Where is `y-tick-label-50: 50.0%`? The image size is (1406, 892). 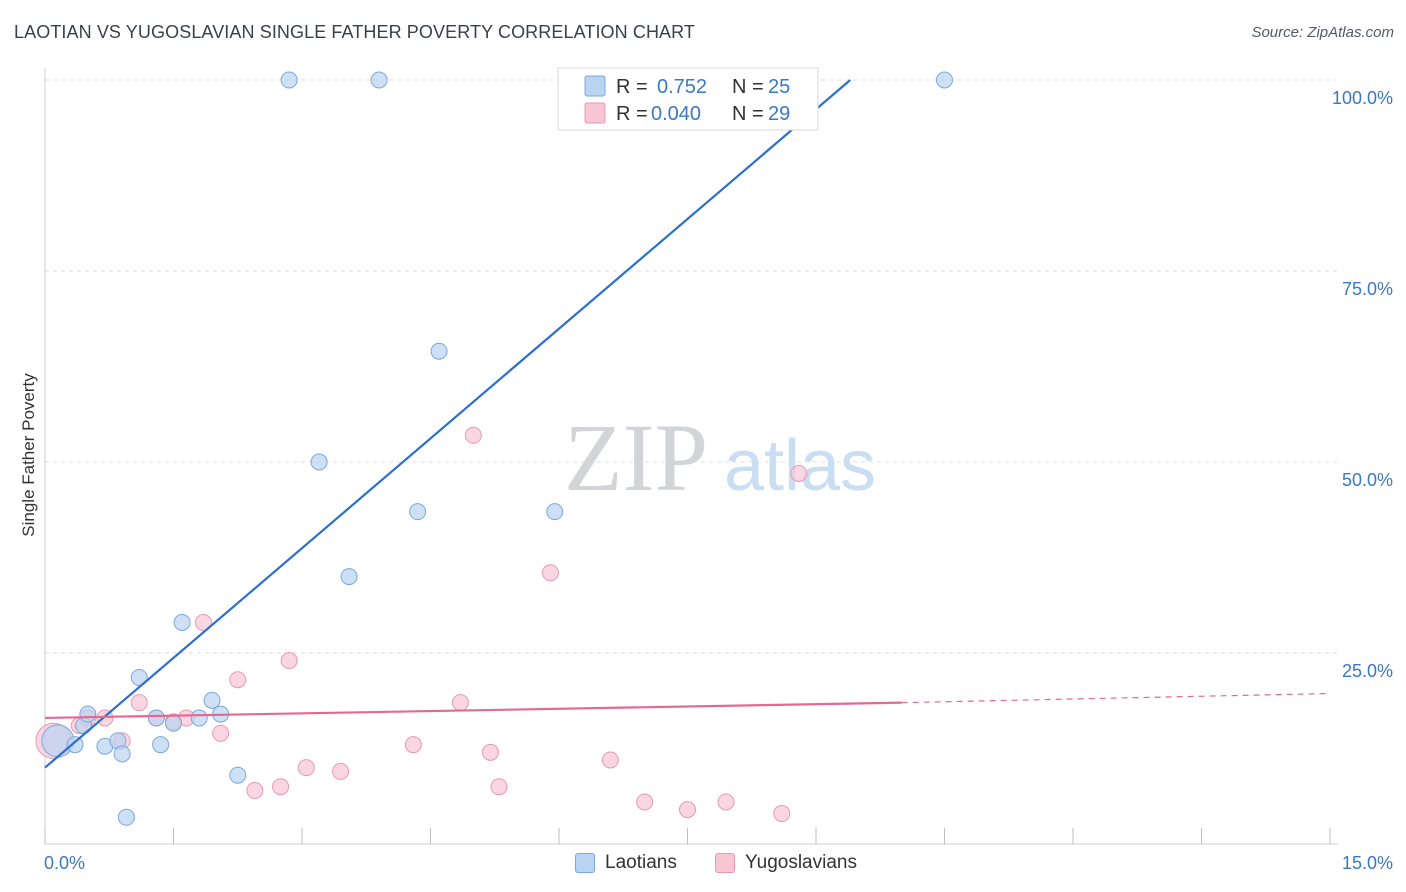 y-tick-label-50: 50.0% is located at coordinates (1367, 480).